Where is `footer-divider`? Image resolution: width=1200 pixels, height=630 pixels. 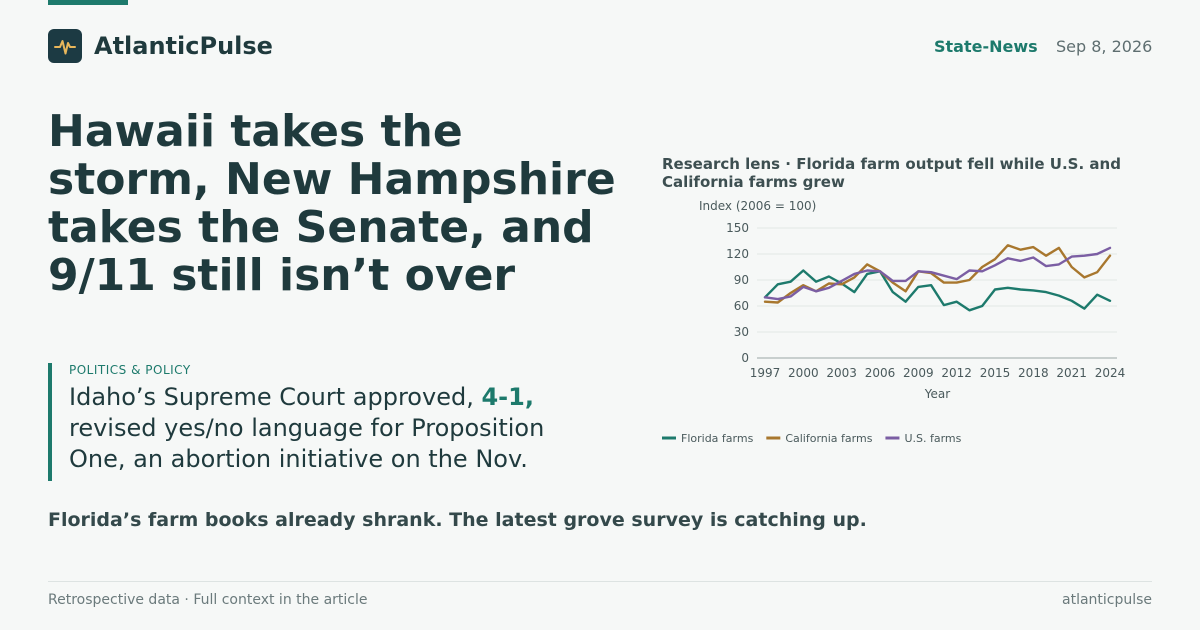 footer-divider is located at coordinates (600, 581).